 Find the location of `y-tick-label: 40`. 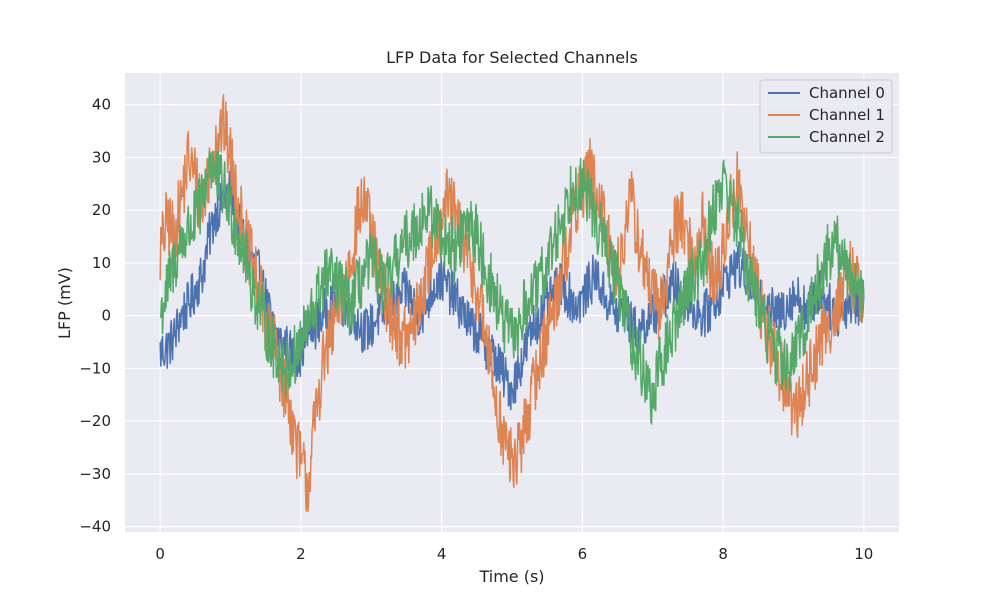

y-tick-label: 40 is located at coordinates (101, 105).